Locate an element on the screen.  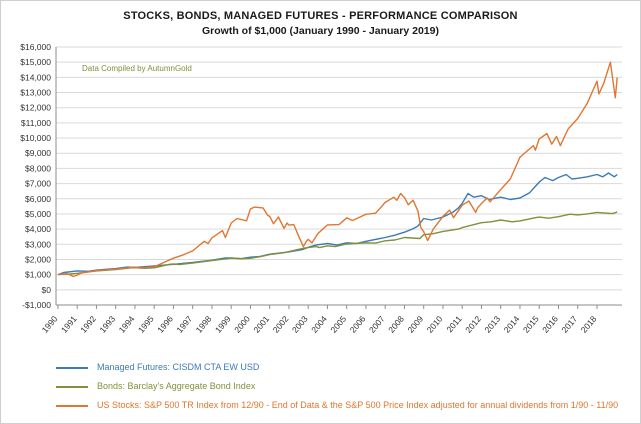
svg-text: 2004 is located at coordinates (319, 324).